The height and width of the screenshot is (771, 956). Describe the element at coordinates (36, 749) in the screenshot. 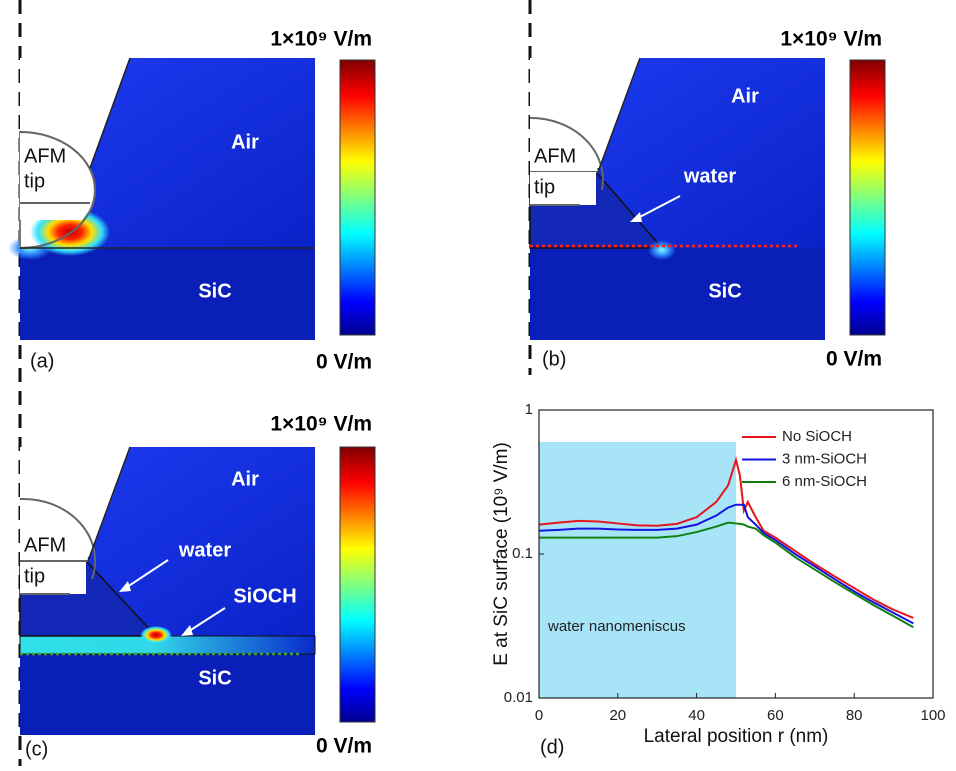

I see `panel-label: (c)` at that location.